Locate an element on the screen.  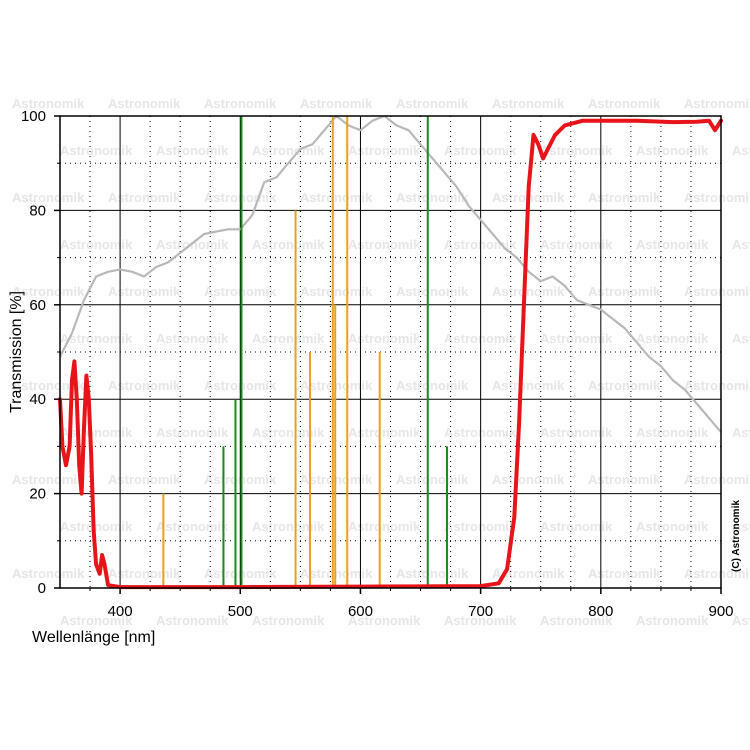
watermark-text-72: Astronomik is located at coordinates (96, 526).